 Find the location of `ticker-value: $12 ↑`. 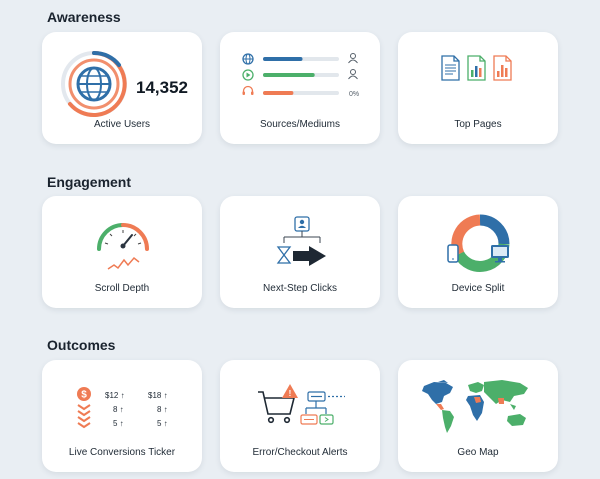

ticker-value: $12 ↑ is located at coordinates (115, 395).